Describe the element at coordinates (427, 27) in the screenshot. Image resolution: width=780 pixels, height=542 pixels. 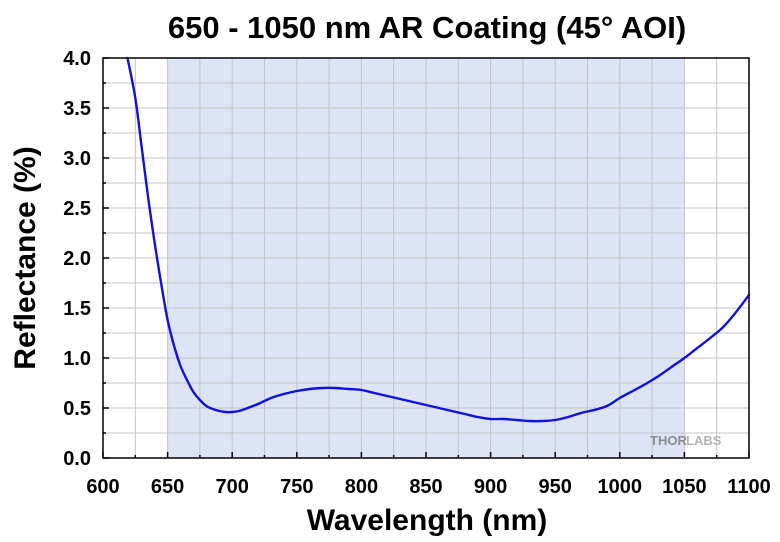
I see `chart-title: 650 - 1050 nm AR Coating (45° AOI)` at that location.